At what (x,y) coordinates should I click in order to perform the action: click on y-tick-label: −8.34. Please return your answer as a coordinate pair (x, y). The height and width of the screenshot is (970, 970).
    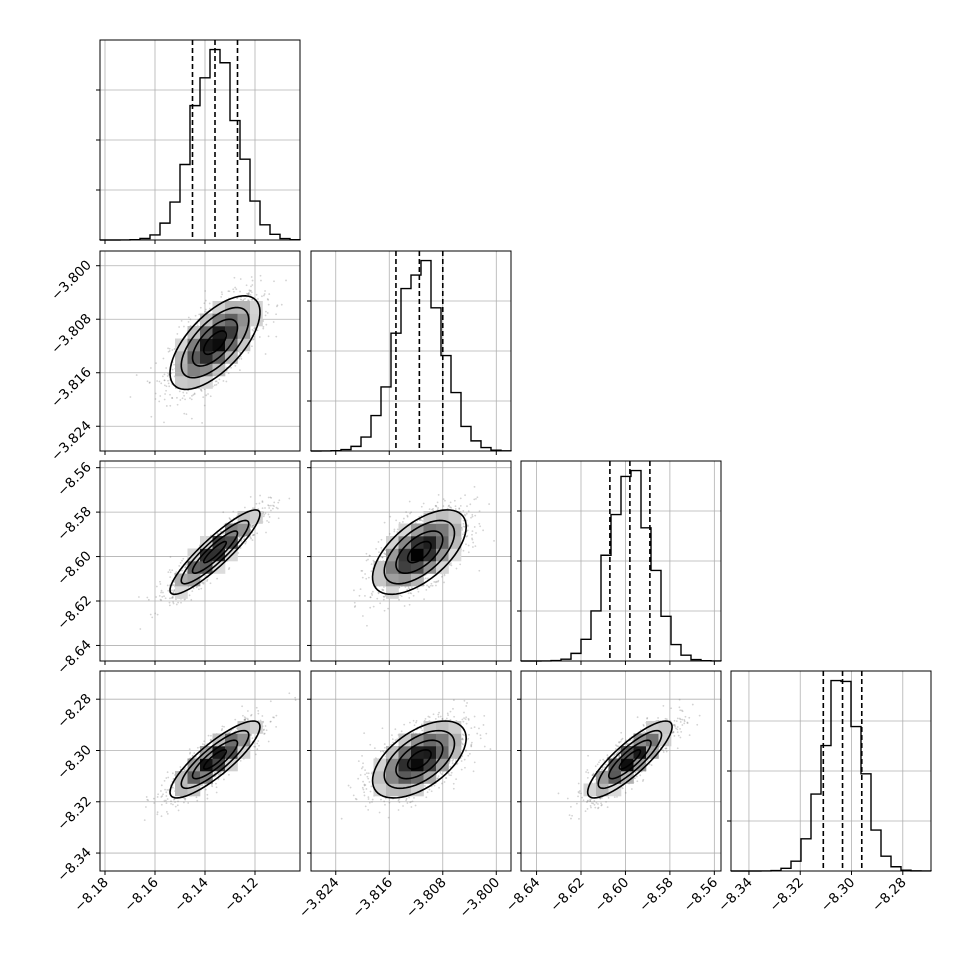
    Looking at the image, I should click on (74, 865).